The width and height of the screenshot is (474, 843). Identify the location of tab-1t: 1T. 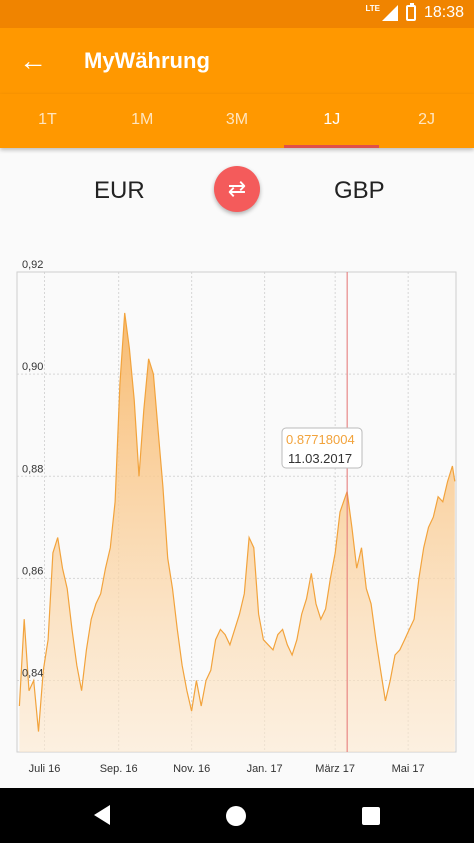
(47, 119).